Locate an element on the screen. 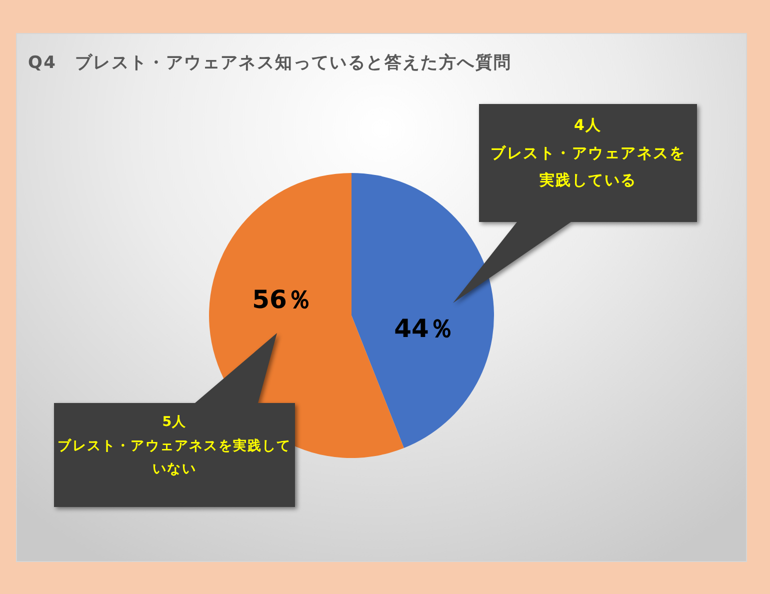 This screenshot has height=594, width=770. slice-label: ブレスト・アウェアネスを実践している is located at coordinates (588, 167).